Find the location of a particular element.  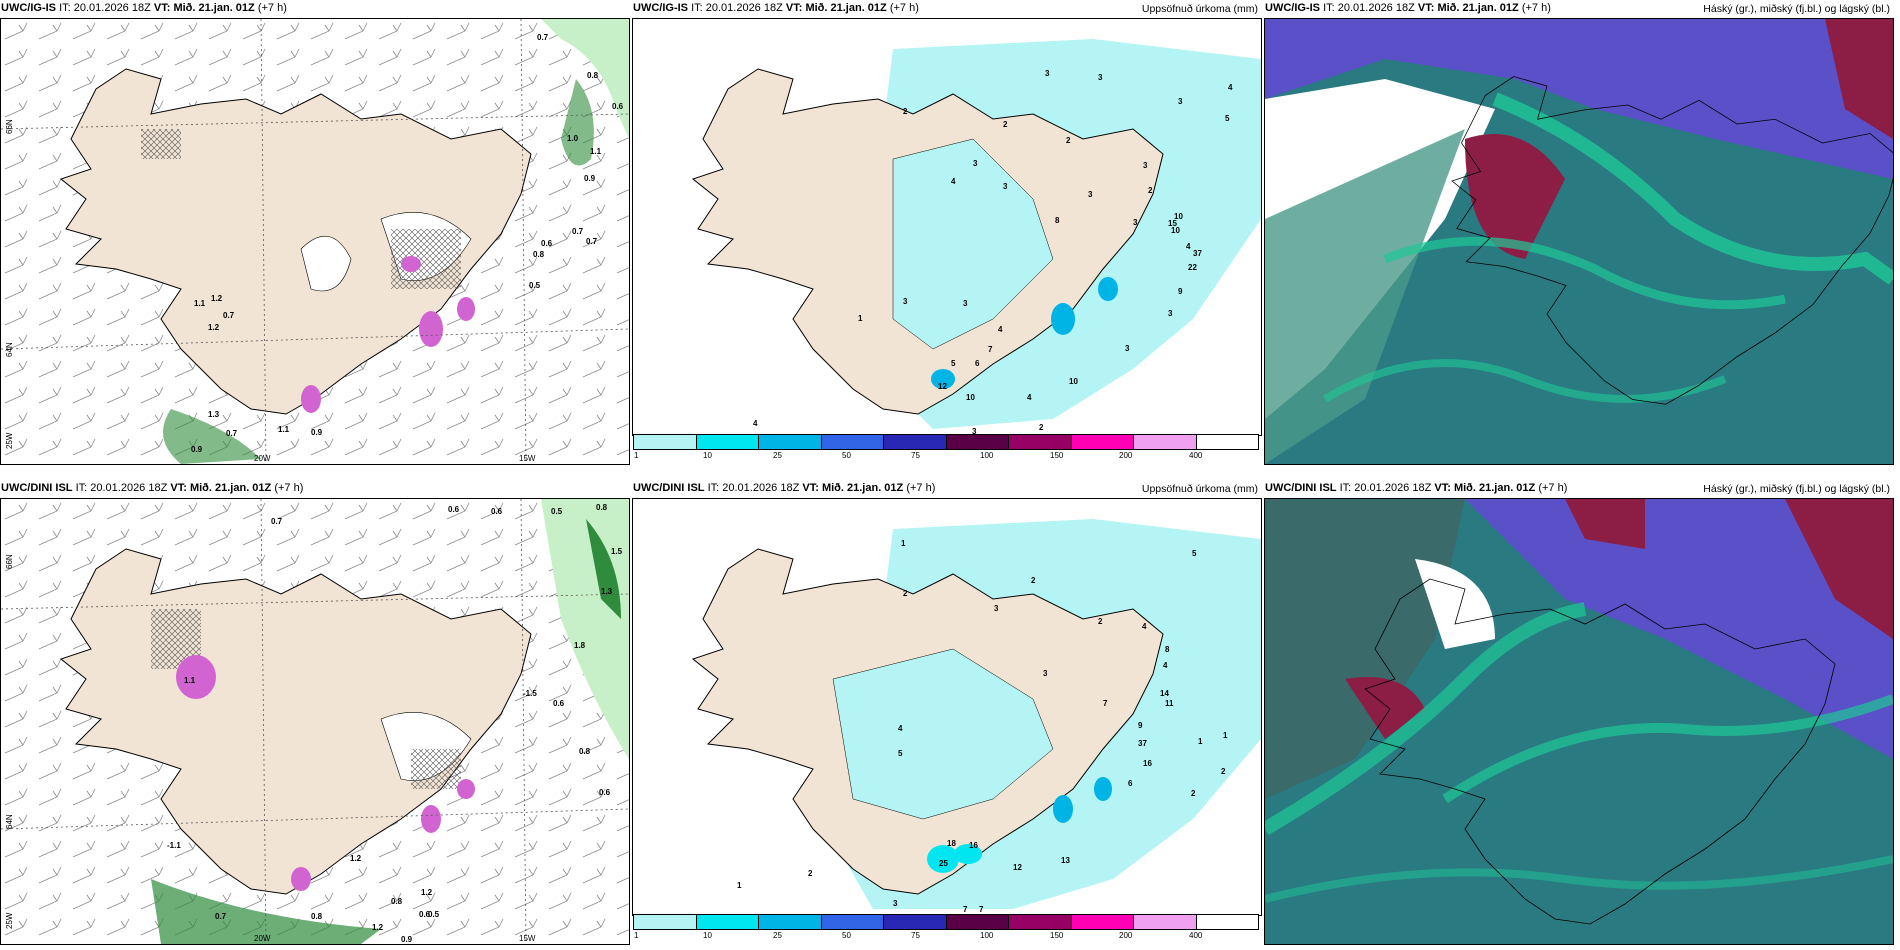

lat-label: 64N is located at coordinates (9, 349).